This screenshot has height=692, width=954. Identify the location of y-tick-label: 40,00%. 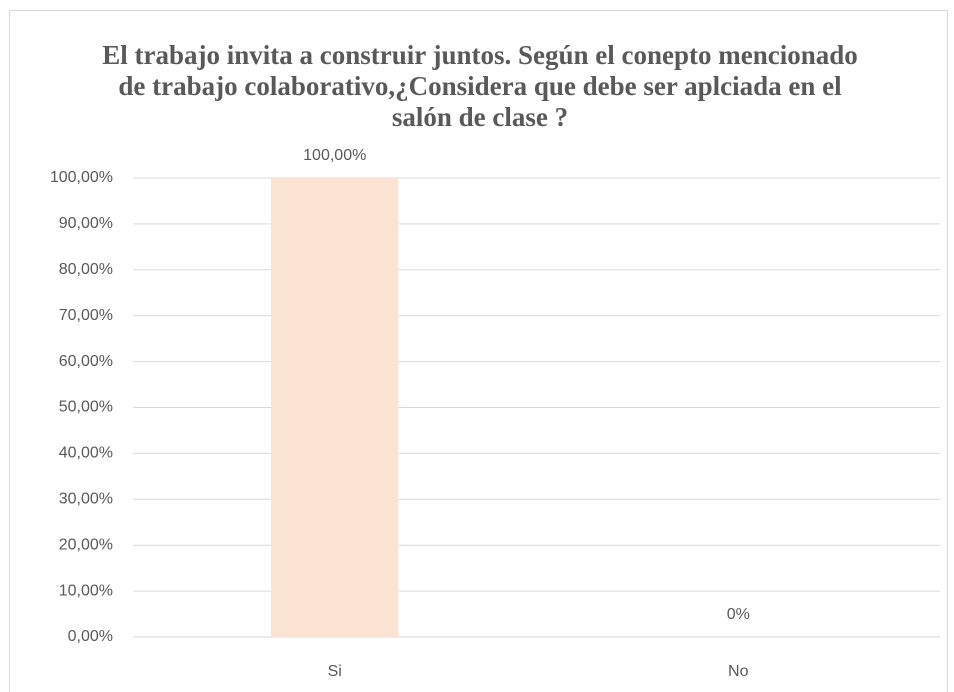
(86, 453).